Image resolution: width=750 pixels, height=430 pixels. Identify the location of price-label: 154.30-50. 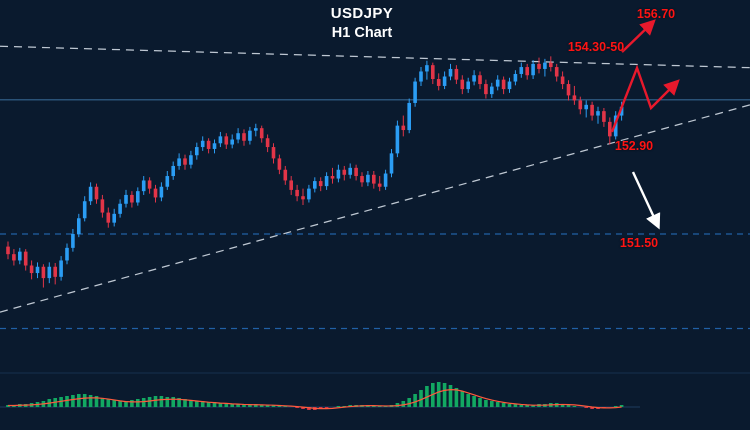
(596, 47).